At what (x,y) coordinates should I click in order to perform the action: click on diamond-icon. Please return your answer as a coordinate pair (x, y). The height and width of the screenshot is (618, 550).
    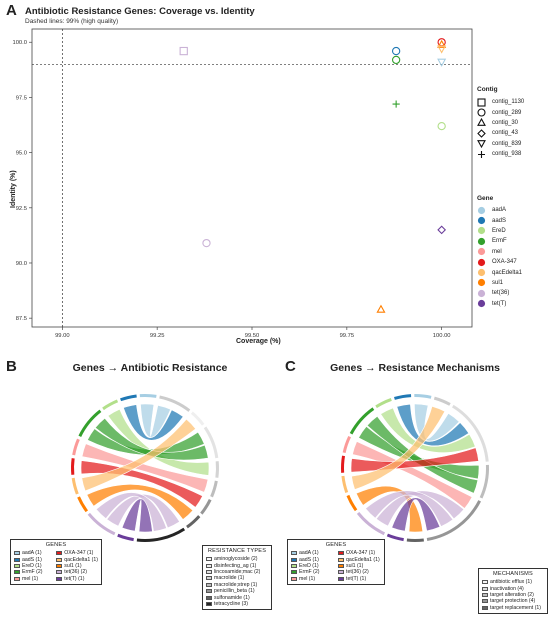
    Looking at the image, I should click on (481, 133).